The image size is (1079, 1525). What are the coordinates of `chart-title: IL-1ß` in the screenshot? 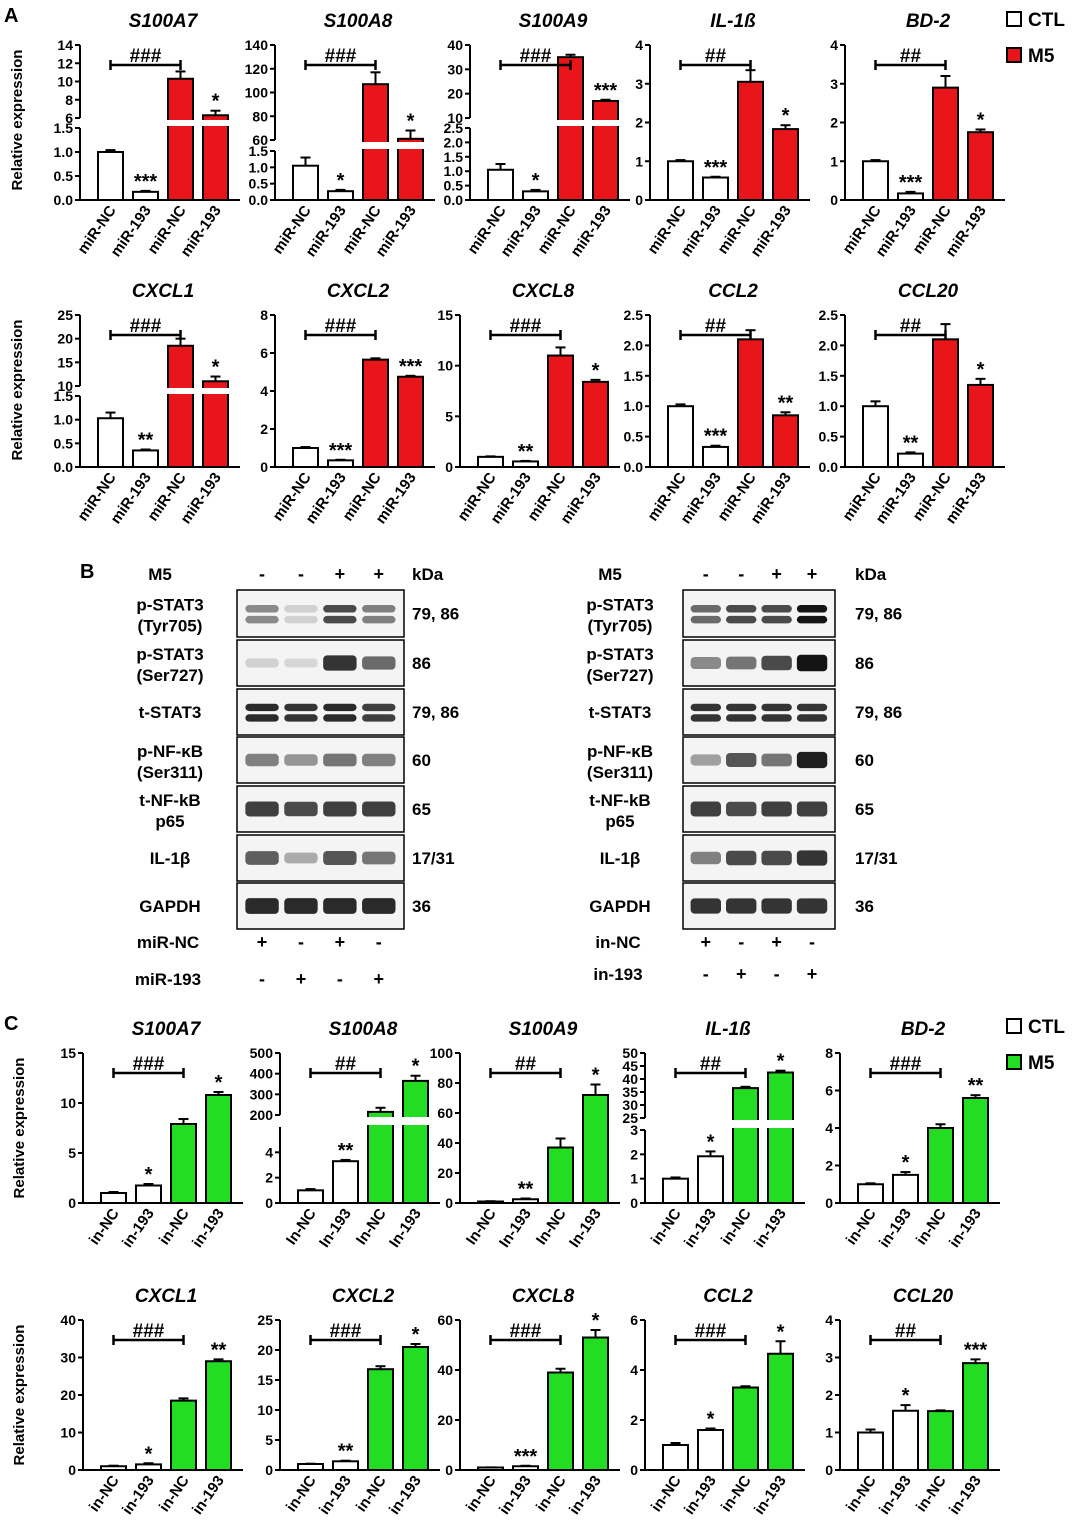 It's located at (728, 1029).